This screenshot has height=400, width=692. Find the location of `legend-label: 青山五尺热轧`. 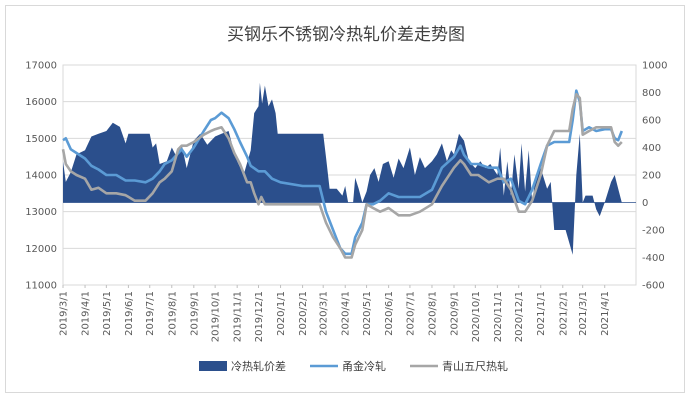

legend-label: 青山五尺热轧 is located at coordinates (475, 366).